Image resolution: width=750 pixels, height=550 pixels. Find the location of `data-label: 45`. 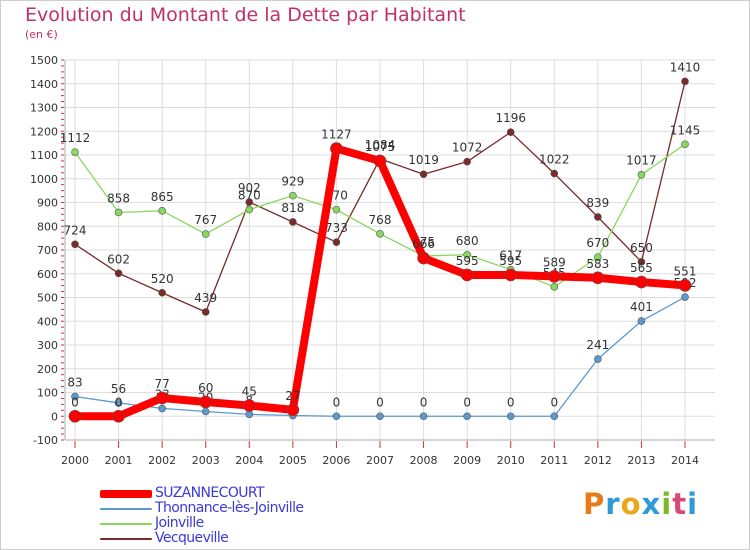

data-label: 45 is located at coordinates (249, 392).